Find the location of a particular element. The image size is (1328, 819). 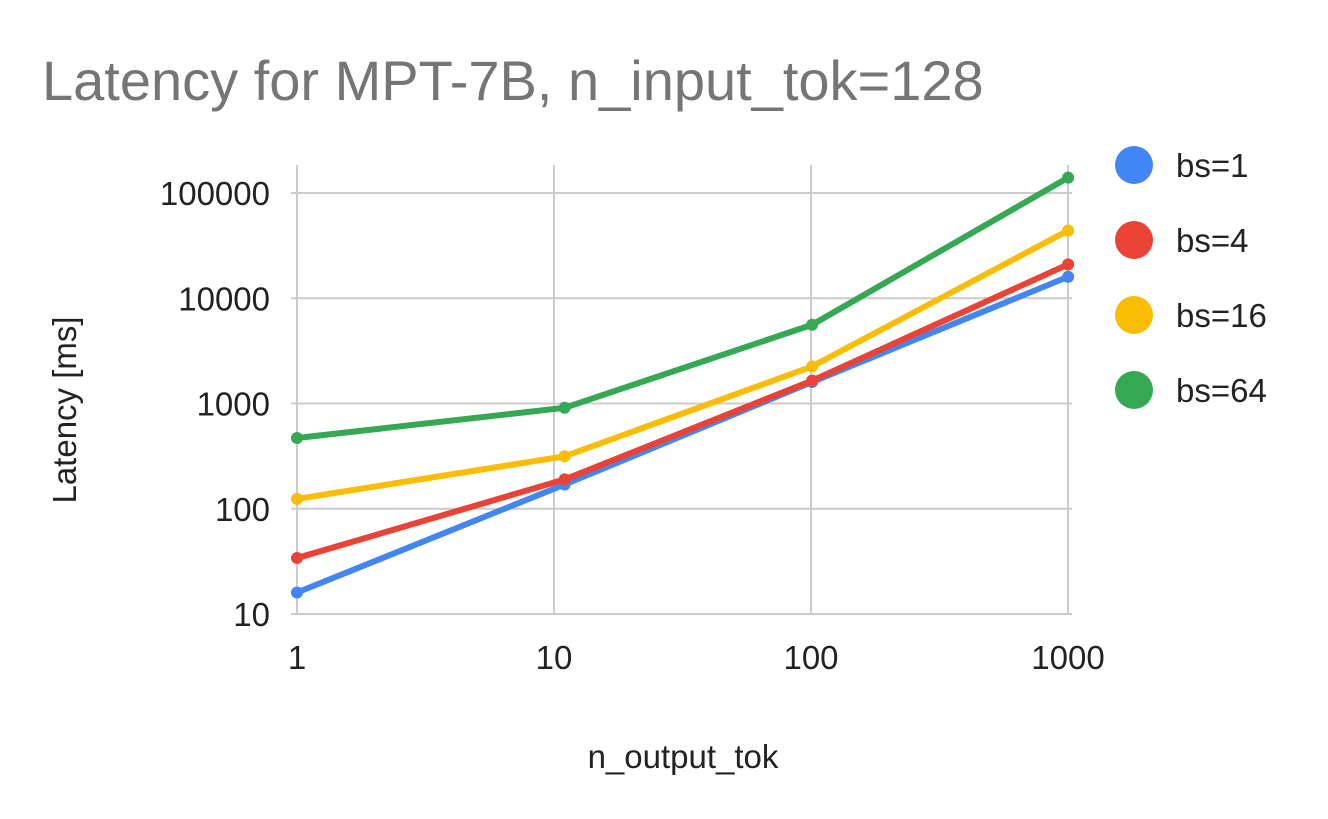

legend-label: bs=4 is located at coordinates (1212, 240).